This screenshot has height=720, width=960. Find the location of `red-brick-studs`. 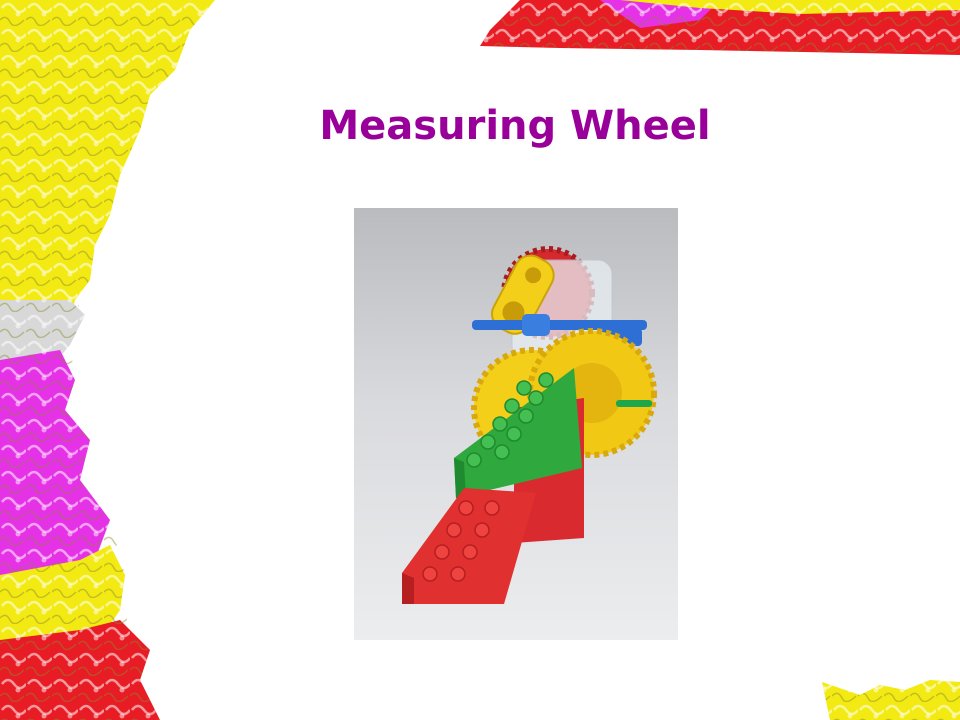

red-brick-studs is located at coordinates (461, 541).